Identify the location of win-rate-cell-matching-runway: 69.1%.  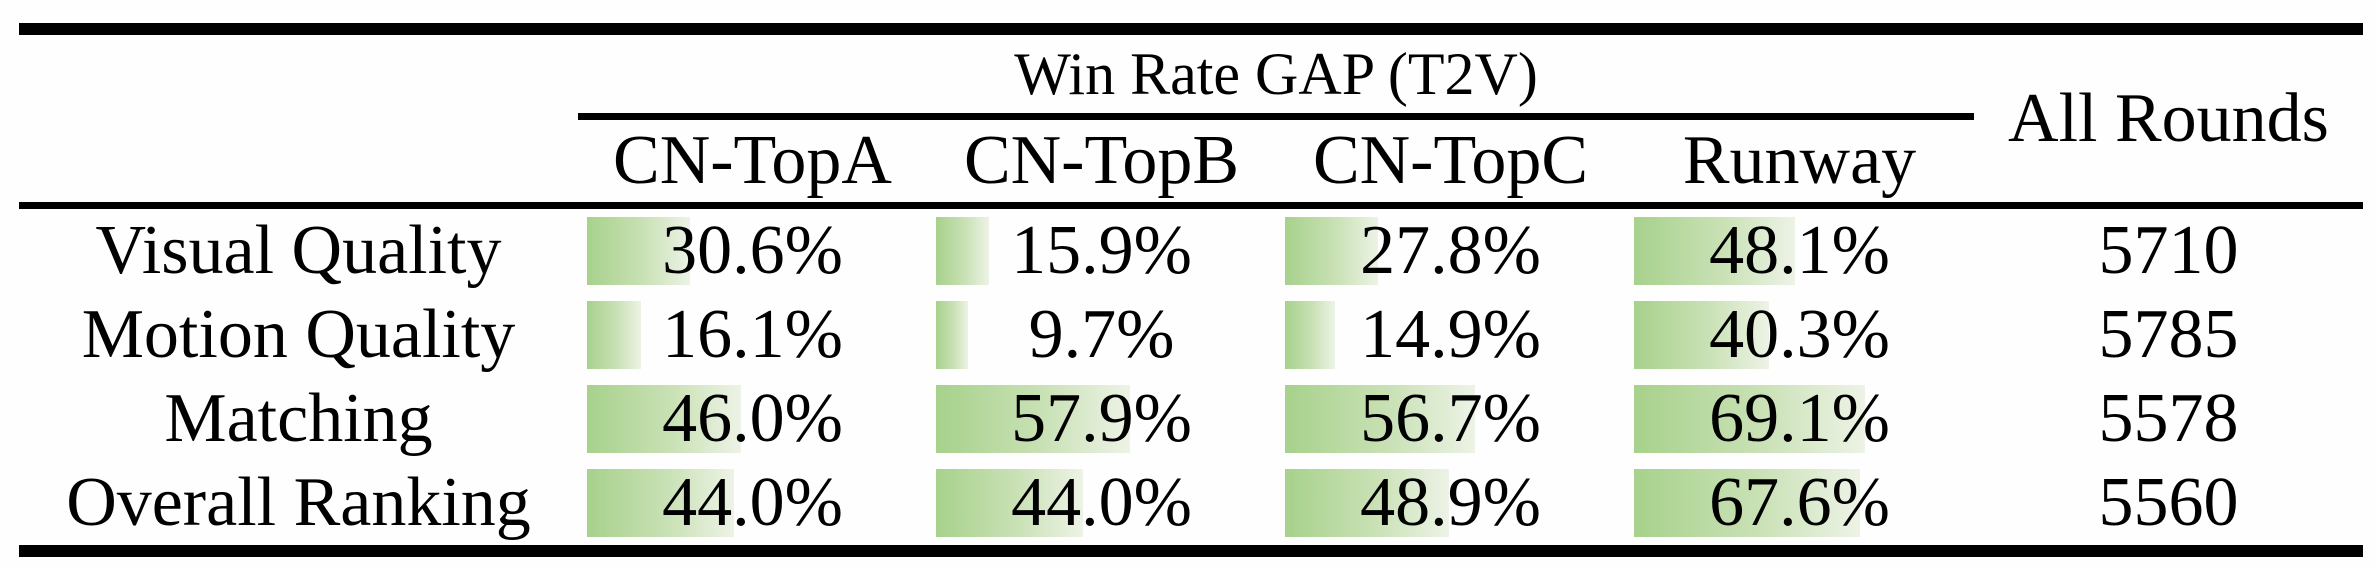
(1799, 419).